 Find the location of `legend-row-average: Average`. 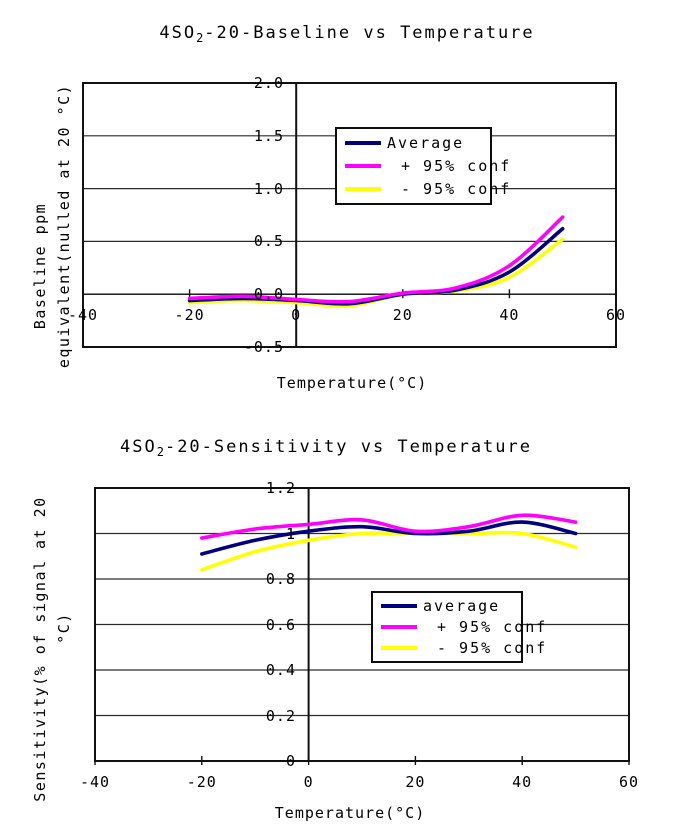

legend-row-average: Average is located at coordinates (413, 143).